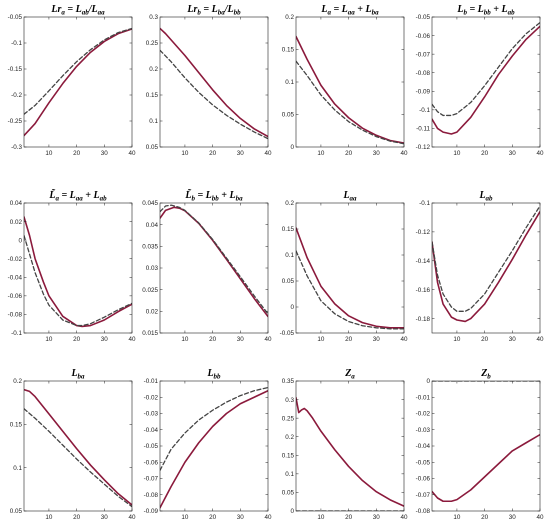 The image size is (550, 529). What do you see at coordinates (16, 222) in the screenshot?
I see `y-tick-label: 0.02` at bounding box center [16, 222].